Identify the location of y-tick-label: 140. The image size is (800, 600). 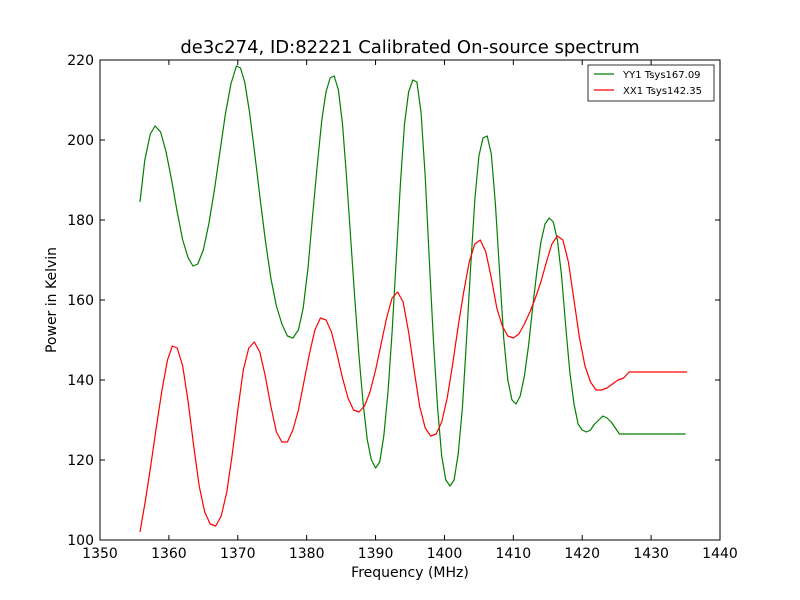
(80, 381).